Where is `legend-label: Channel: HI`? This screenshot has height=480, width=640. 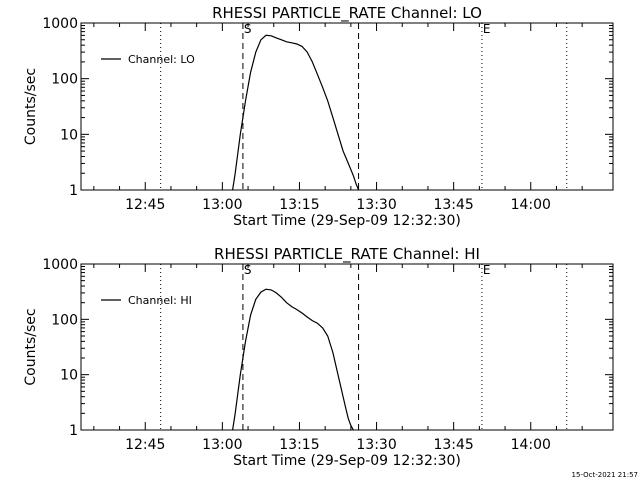
legend-label: Channel: HI is located at coordinates (160, 300).